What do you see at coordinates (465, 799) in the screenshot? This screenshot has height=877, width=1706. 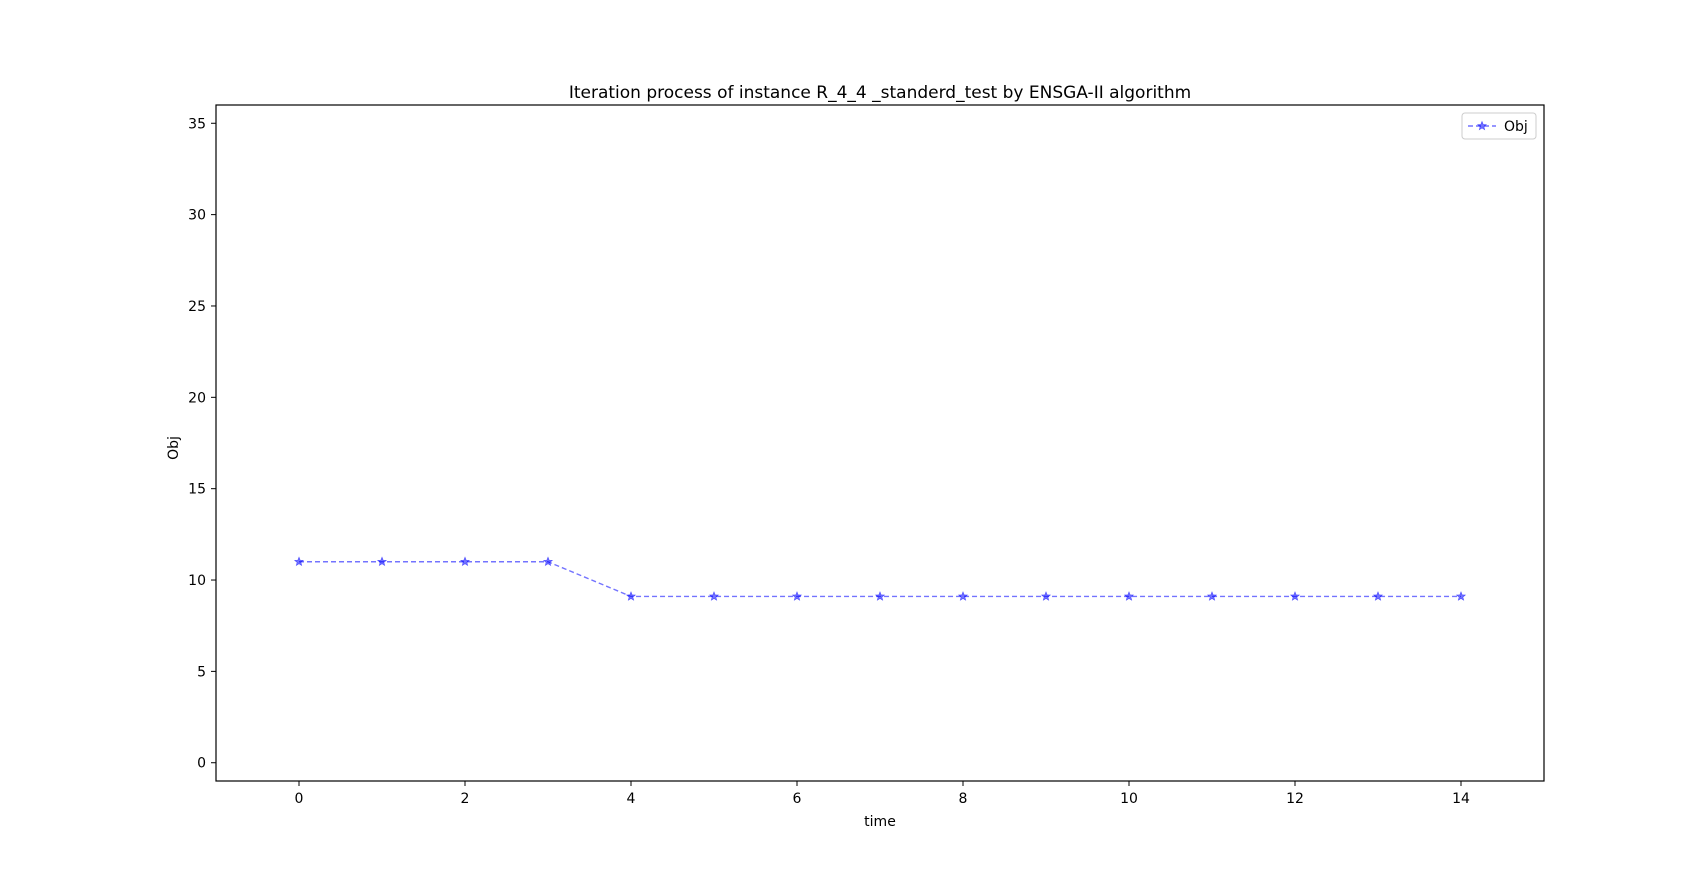 I see `x-tick-label: 2` at bounding box center [465, 799].